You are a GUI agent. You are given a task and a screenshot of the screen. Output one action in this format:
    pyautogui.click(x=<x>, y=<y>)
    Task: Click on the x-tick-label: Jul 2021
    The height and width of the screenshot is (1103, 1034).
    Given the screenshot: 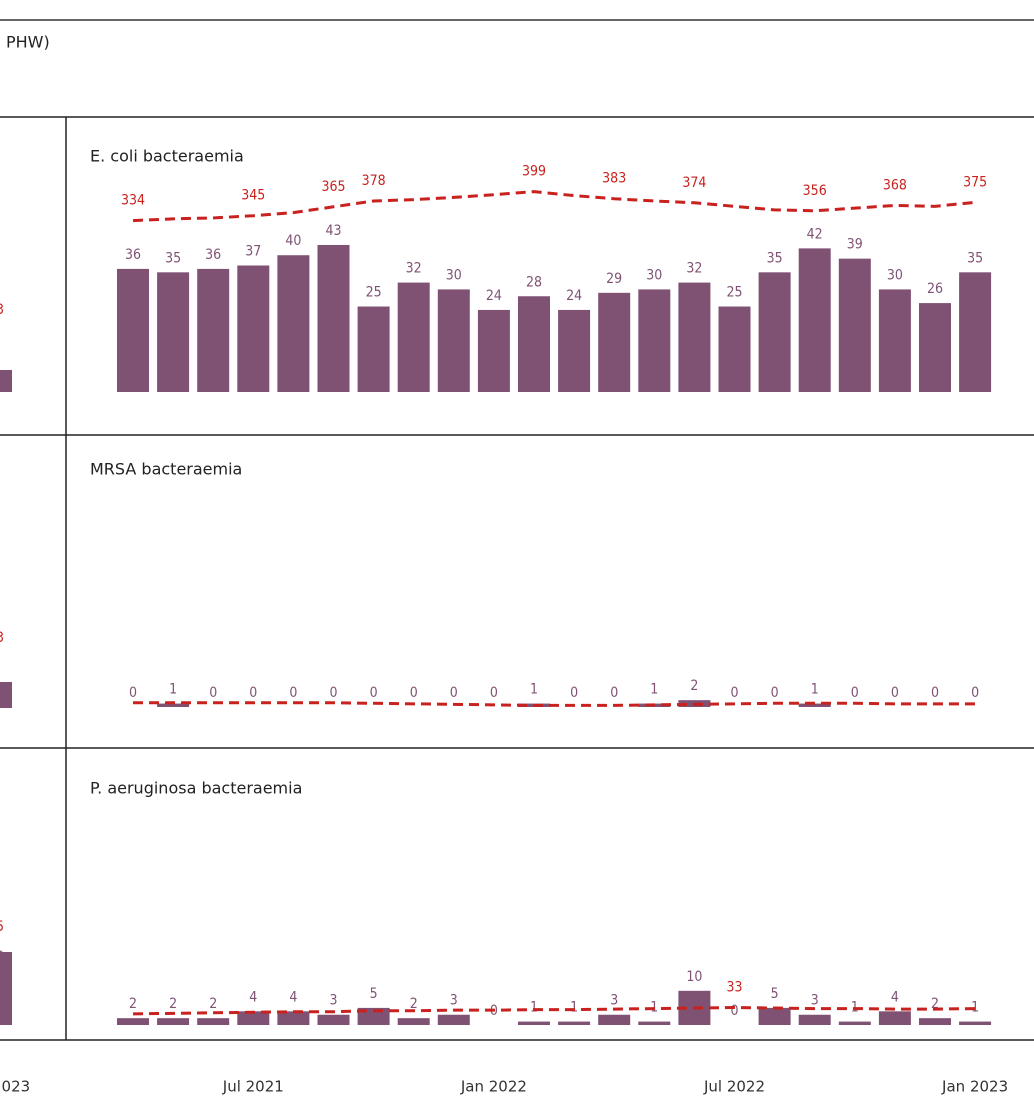 What is the action you would take?
    pyautogui.click(x=253, y=1087)
    